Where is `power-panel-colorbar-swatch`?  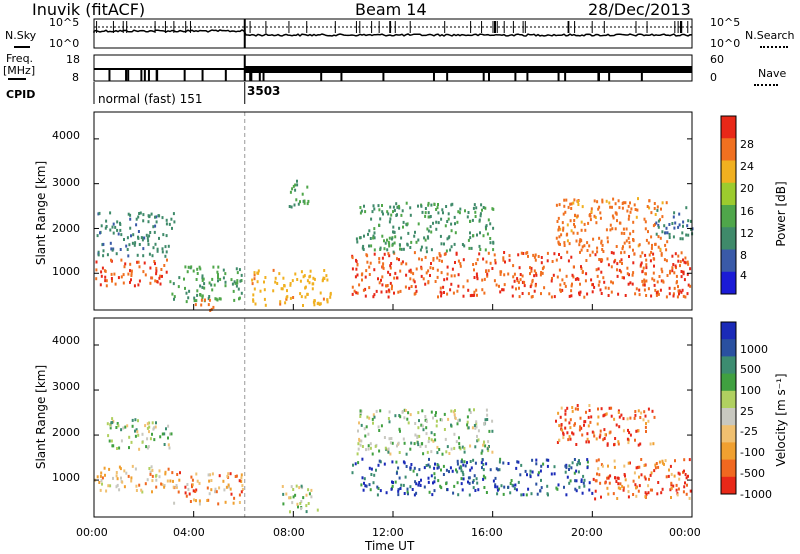
power-panel-colorbar-swatch is located at coordinates (728, 261).